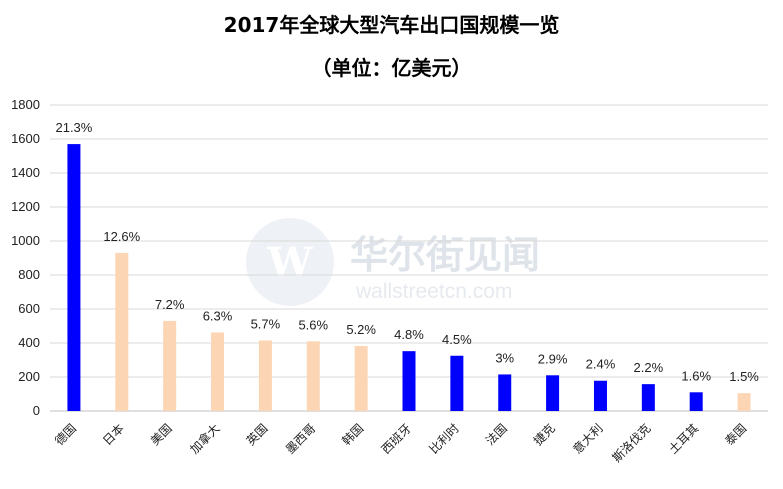  Describe the element at coordinates (496, 434) in the screenshot. I see `x-tick-label: 法国` at that location.